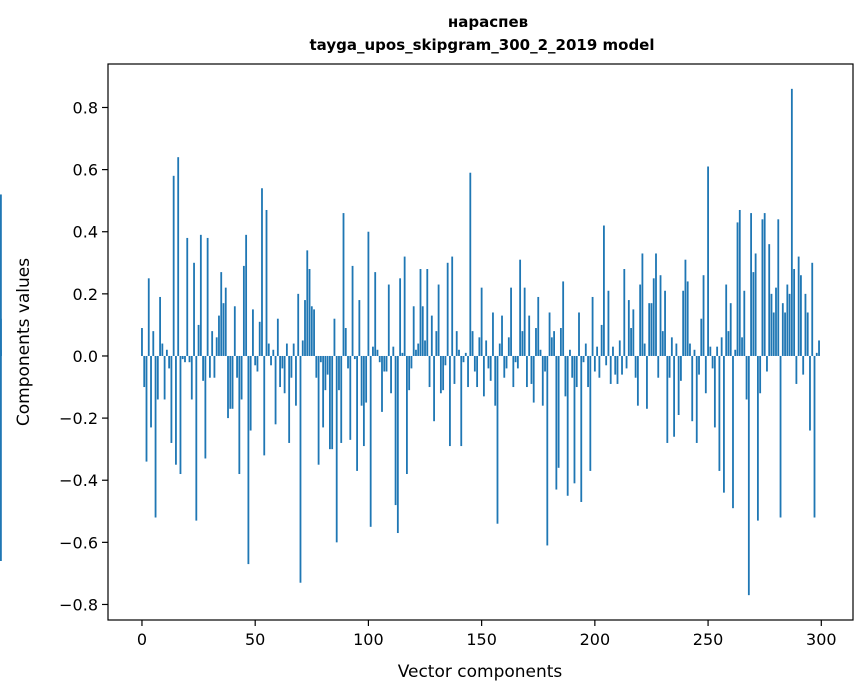 The image size is (867, 700). What do you see at coordinates (78, 480) in the screenshot?
I see `y-tick-label: −0.4` at bounding box center [78, 480].